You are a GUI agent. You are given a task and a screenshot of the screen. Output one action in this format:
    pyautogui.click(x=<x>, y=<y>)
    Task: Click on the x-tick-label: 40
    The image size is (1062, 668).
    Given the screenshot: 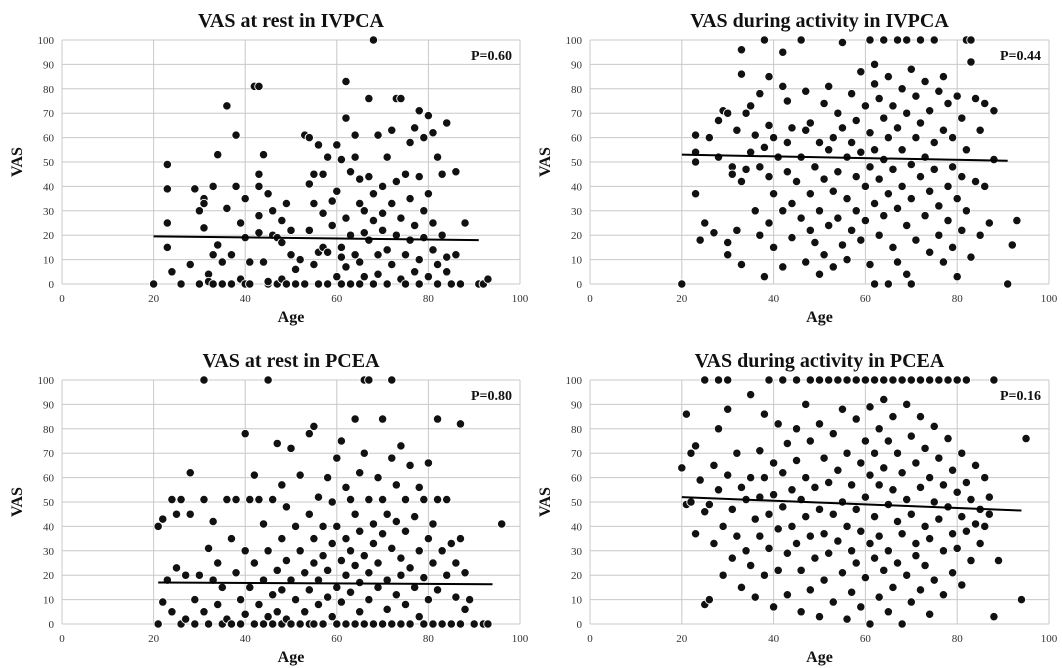 What is the action you would take?
    pyautogui.click(x=246, y=639)
    